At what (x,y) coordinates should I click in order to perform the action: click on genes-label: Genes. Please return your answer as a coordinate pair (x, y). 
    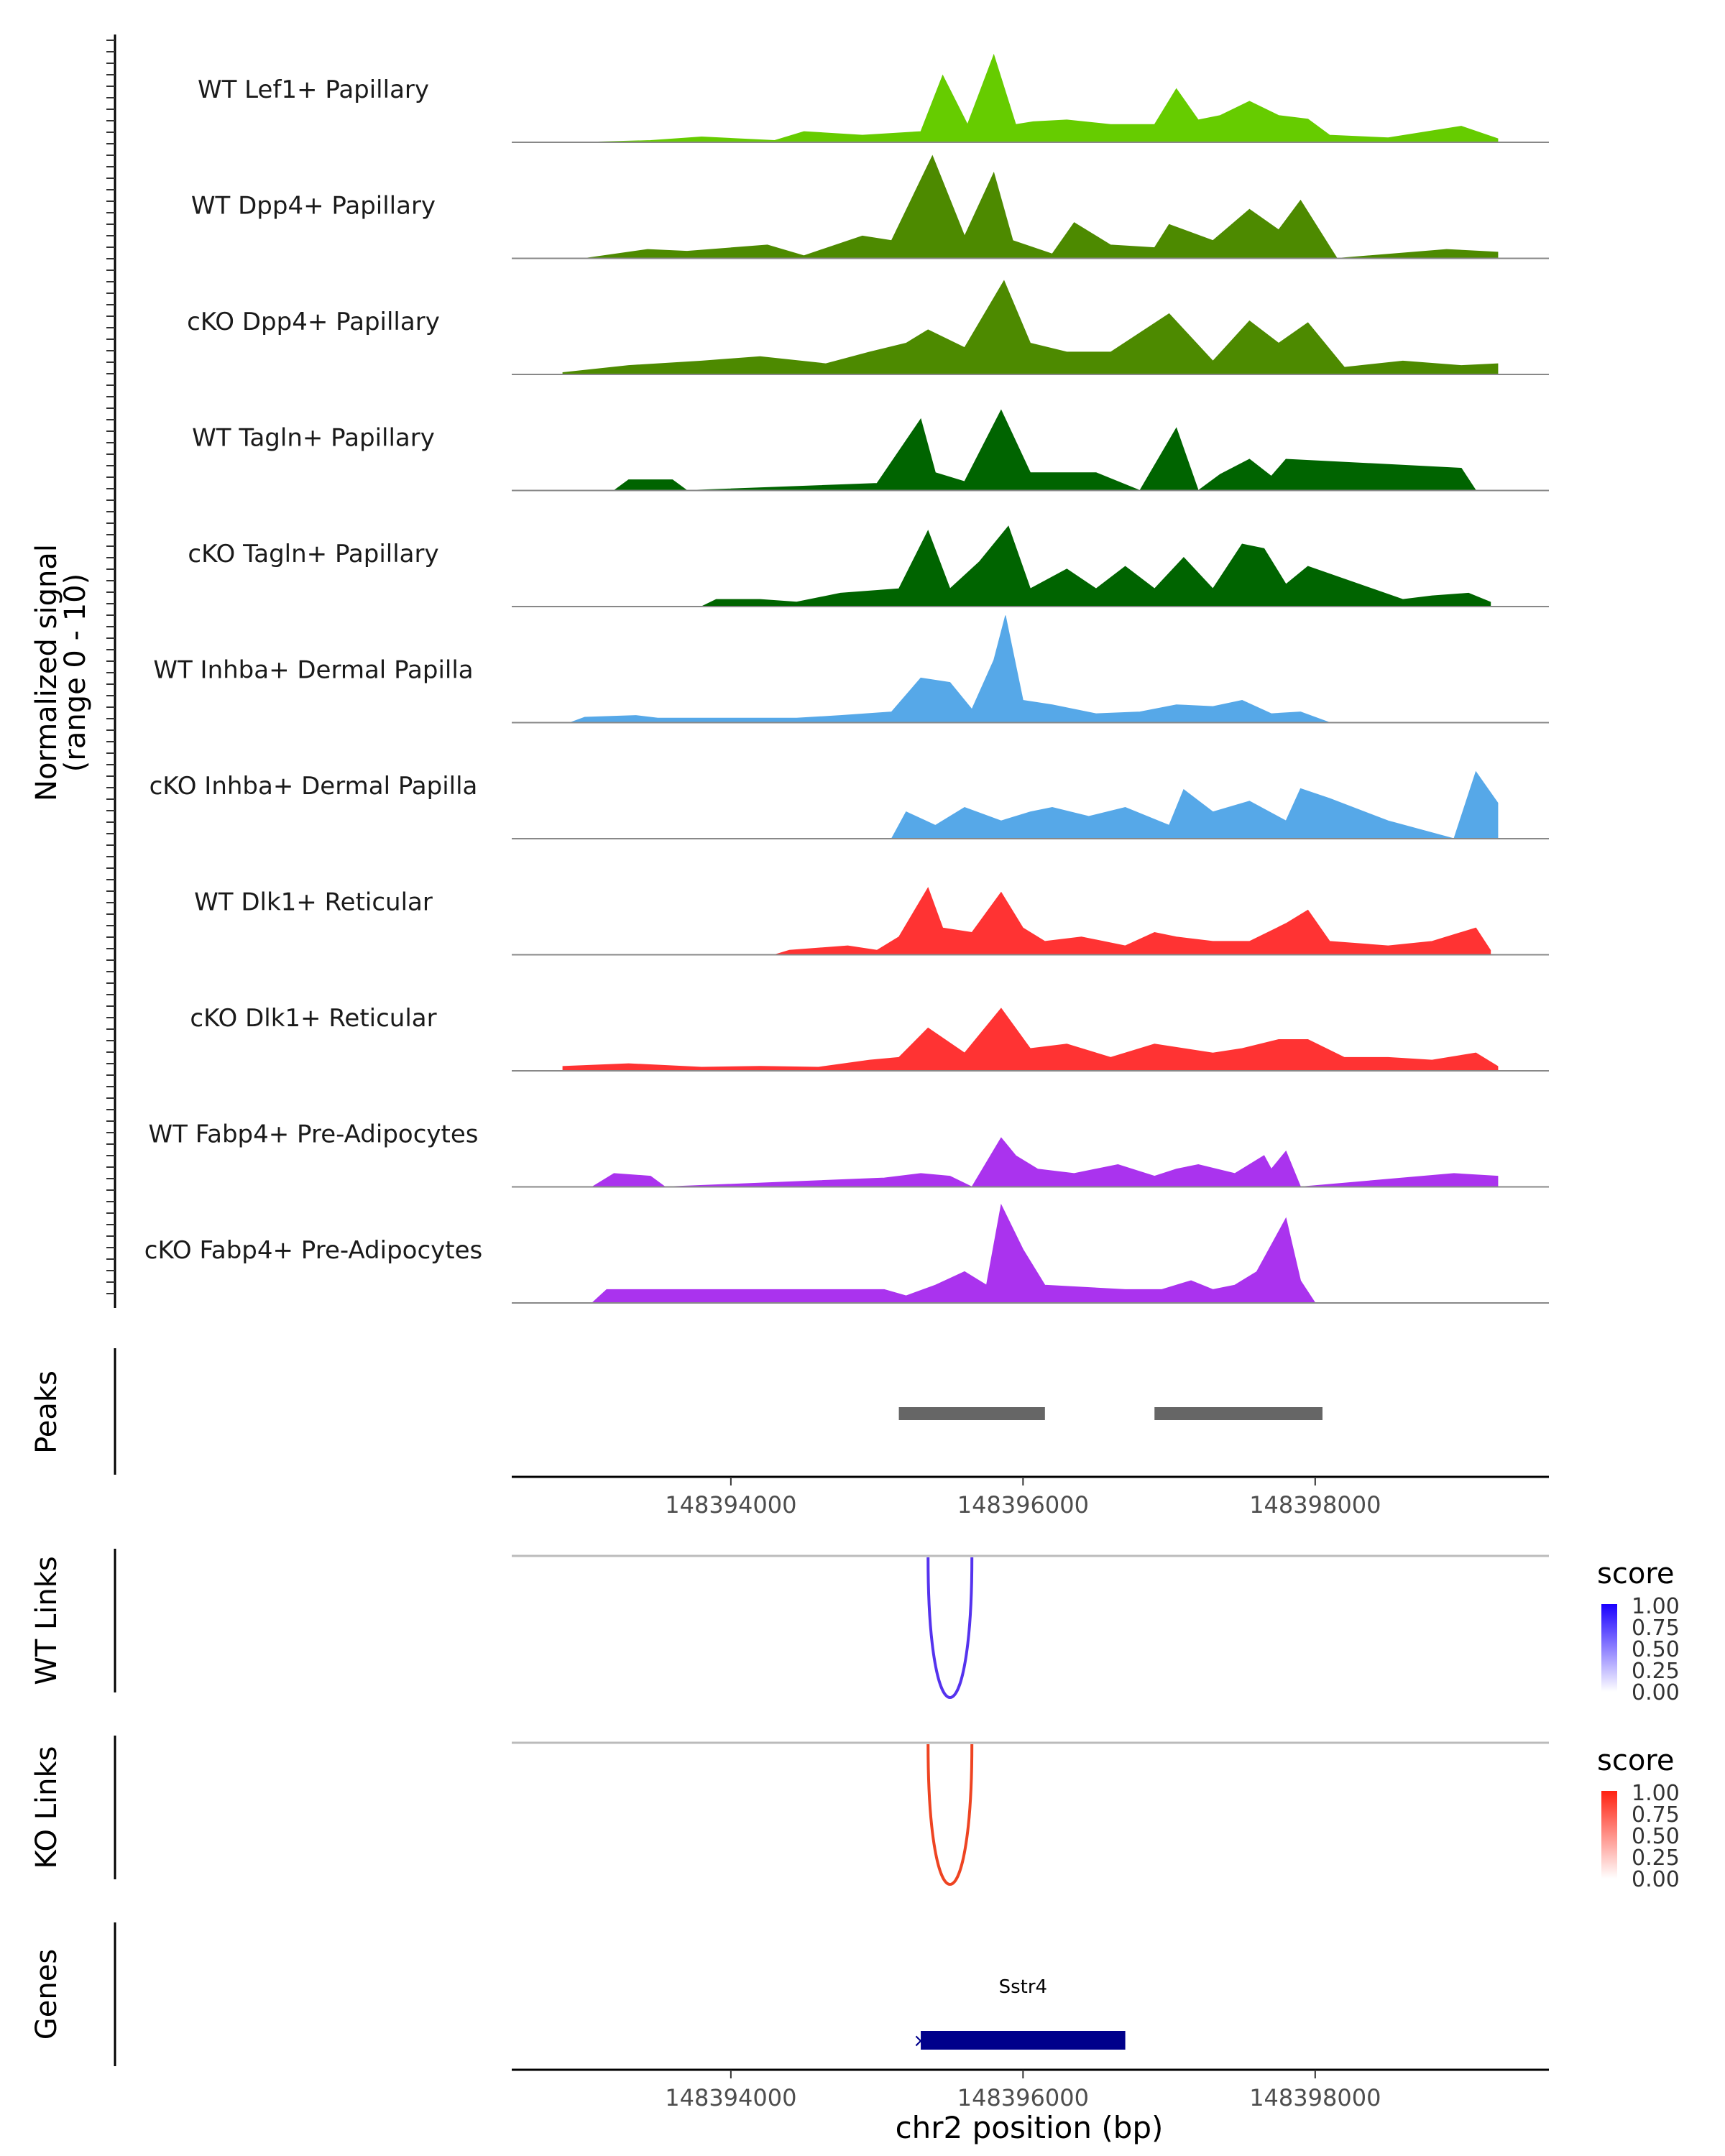
    Looking at the image, I should click on (46, 1994).